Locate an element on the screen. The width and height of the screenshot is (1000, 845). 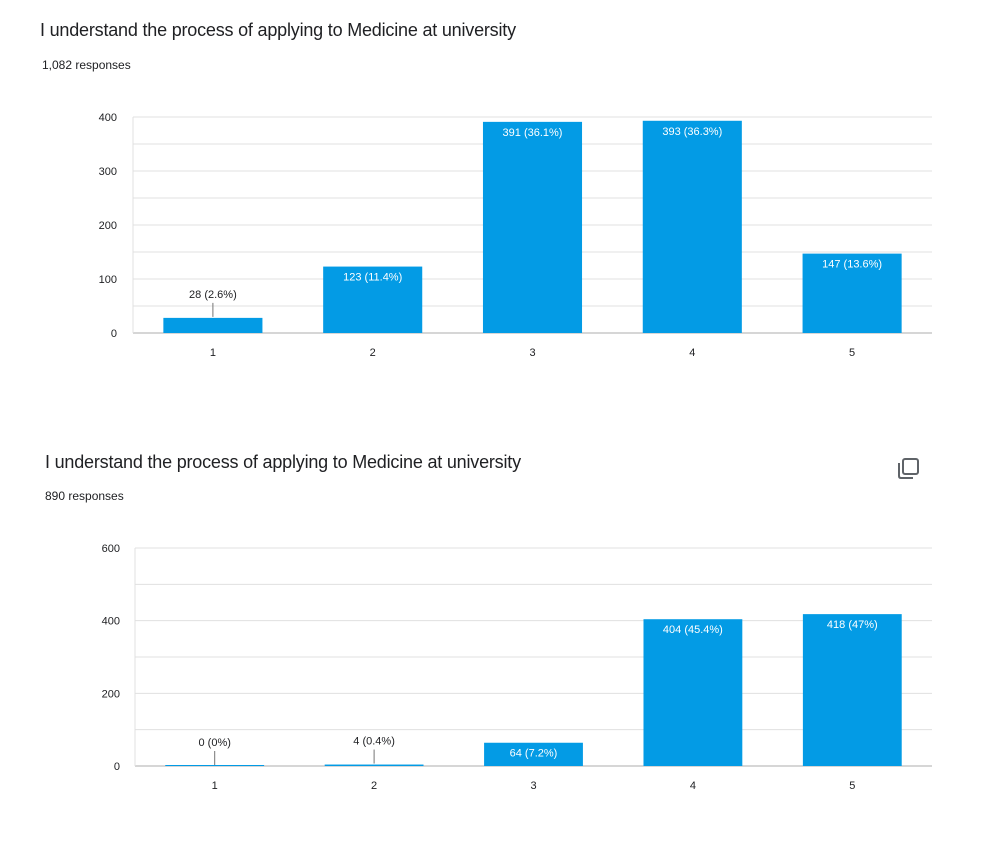
data-label: 0 (0%) is located at coordinates (214, 743).